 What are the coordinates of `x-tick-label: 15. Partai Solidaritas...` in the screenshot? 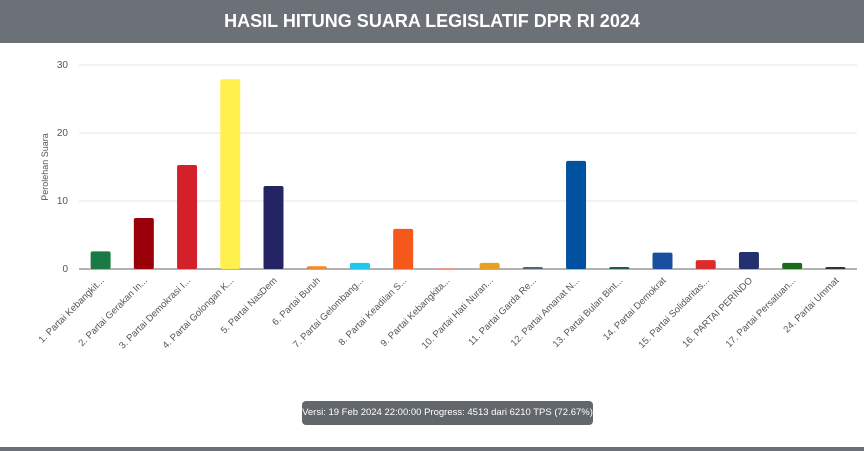 It's located at (673, 312).